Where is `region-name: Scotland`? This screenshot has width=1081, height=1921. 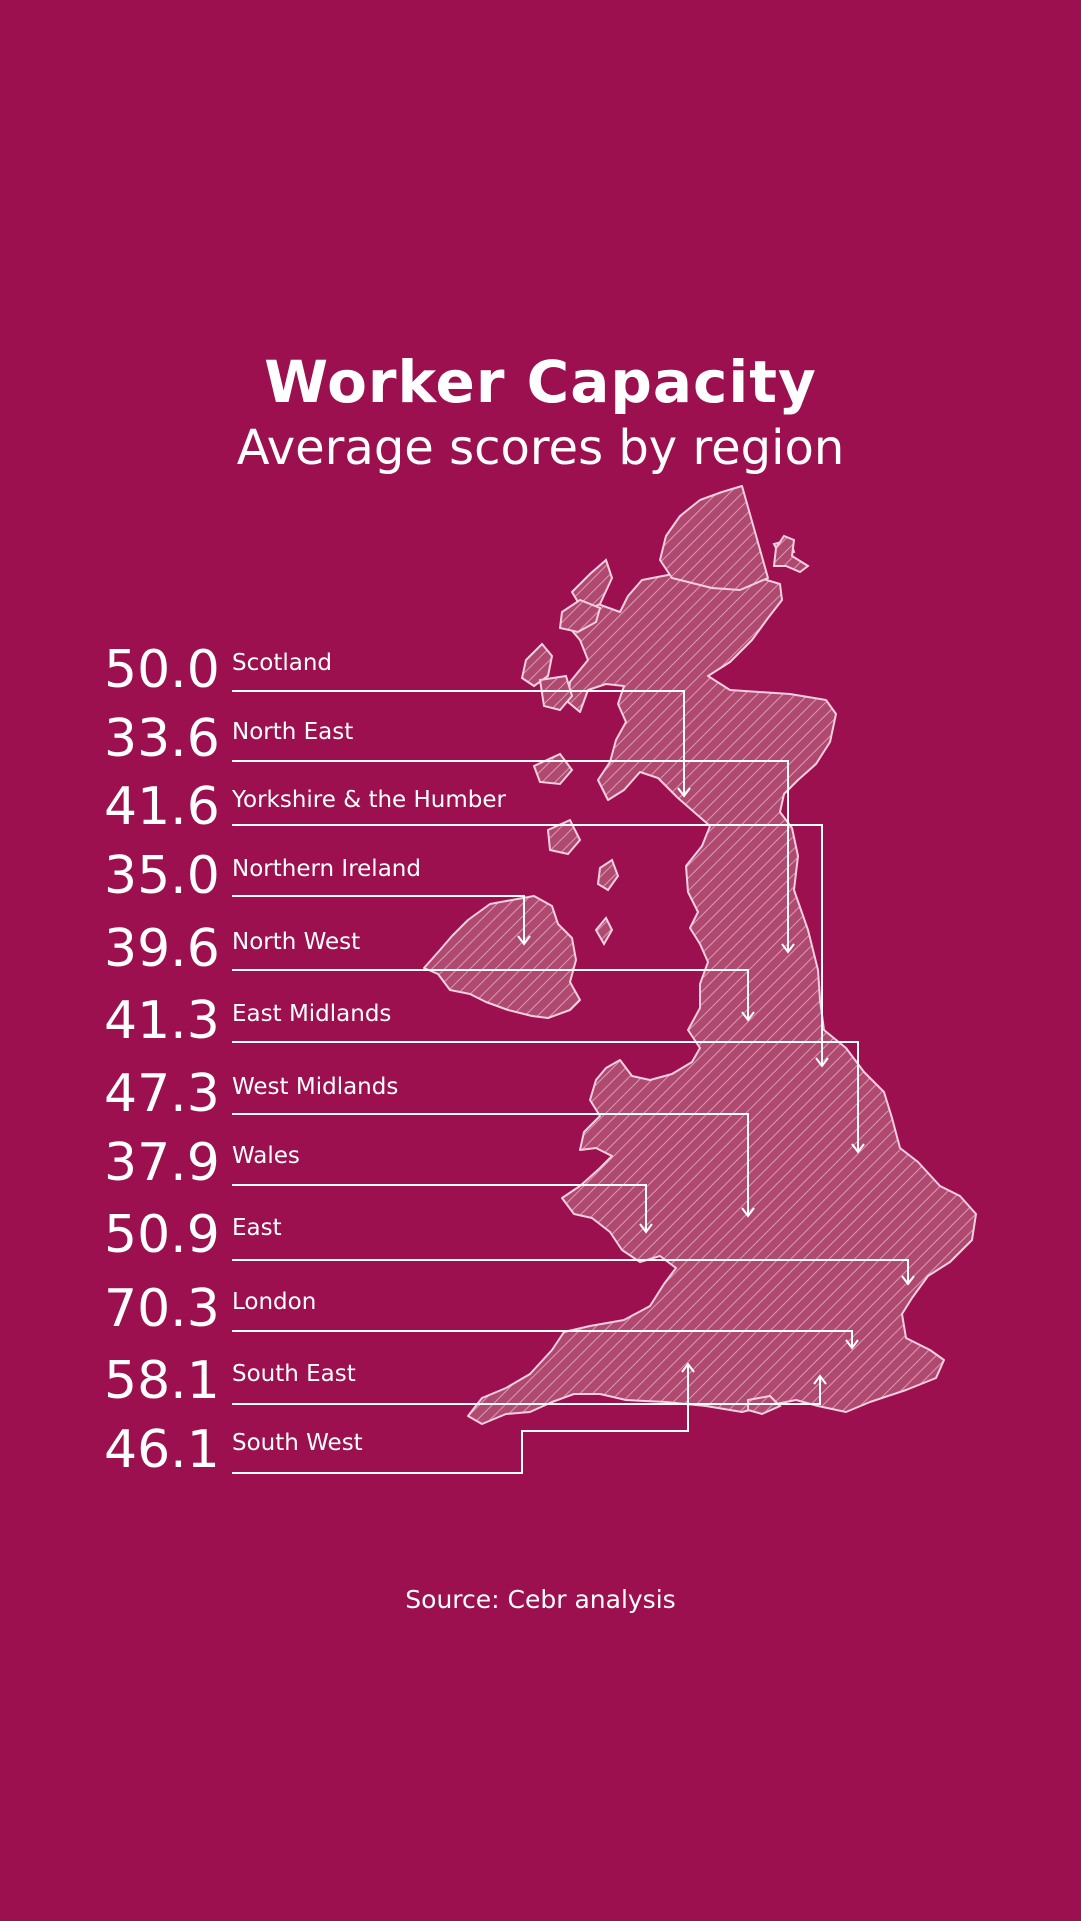
region-name: Scotland is located at coordinates (282, 663).